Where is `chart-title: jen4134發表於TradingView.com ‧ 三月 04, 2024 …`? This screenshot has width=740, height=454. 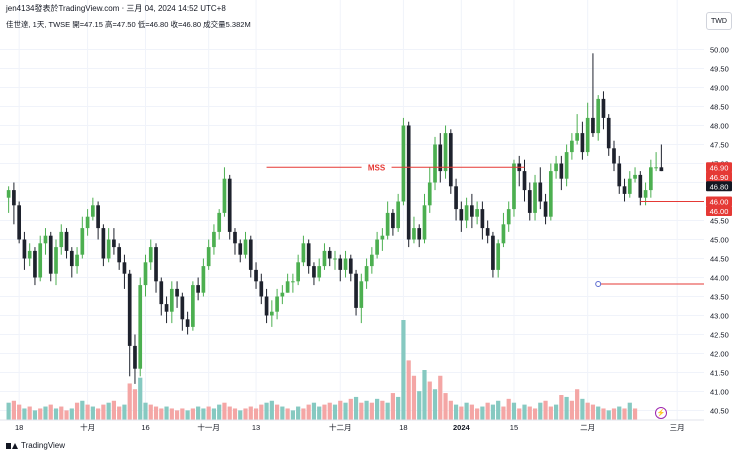
chart-title: jen4134發表於TradingView.com ‧ 三月 04, 2024 … is located at coordinates (116, 8).